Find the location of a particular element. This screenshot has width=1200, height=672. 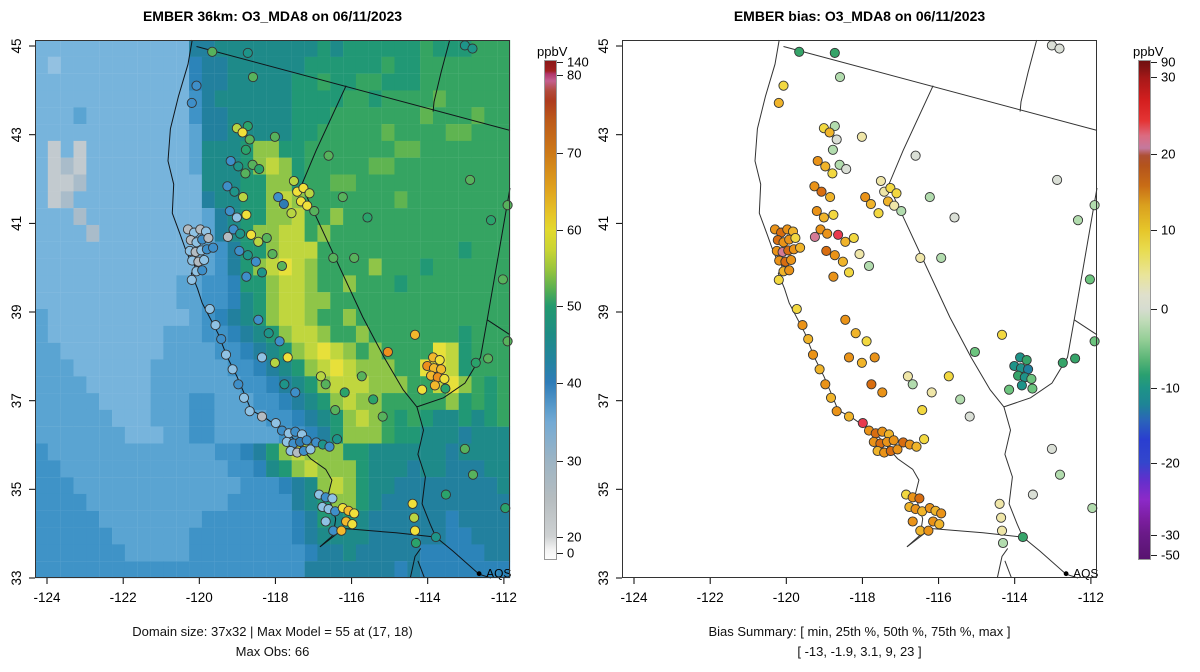

outline-coast is located at coordinates (252, 293).